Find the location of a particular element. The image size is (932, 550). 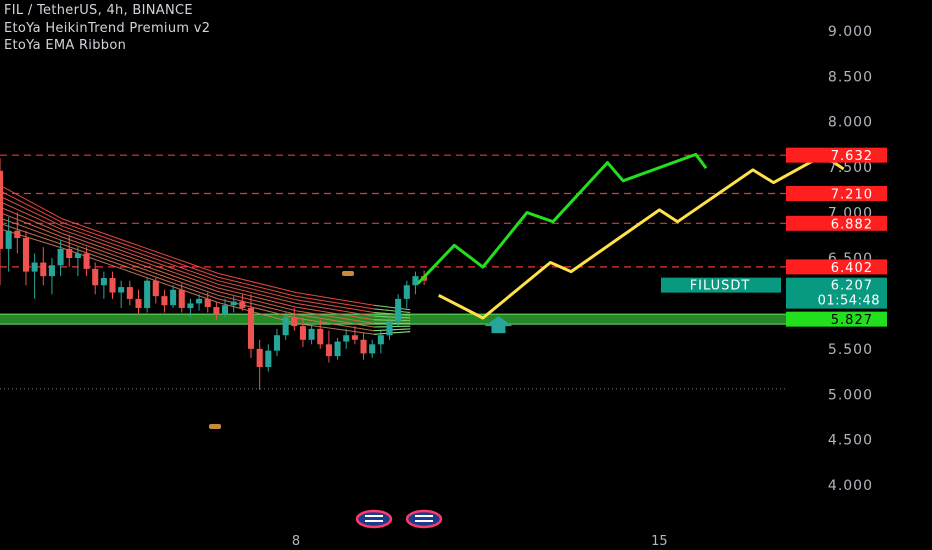

x-tick-label: 8 is located at coordinates (296, 541).